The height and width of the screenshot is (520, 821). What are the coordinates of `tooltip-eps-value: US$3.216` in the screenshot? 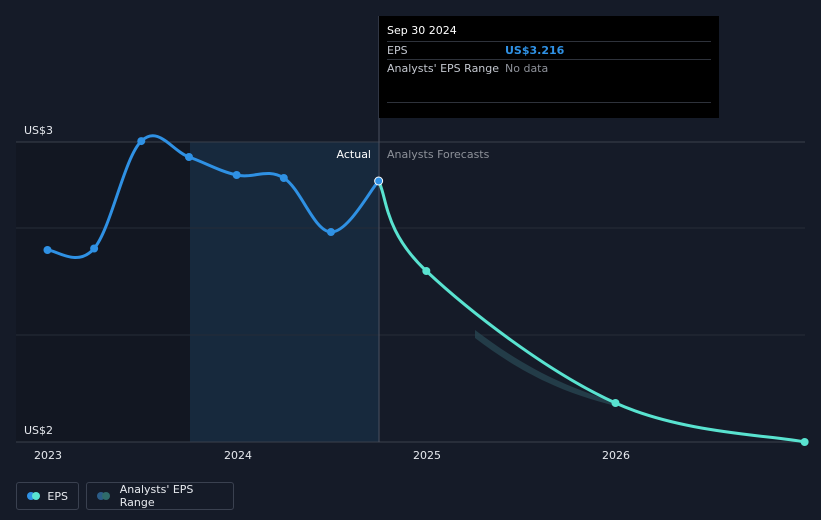 It's located at (535, 50).